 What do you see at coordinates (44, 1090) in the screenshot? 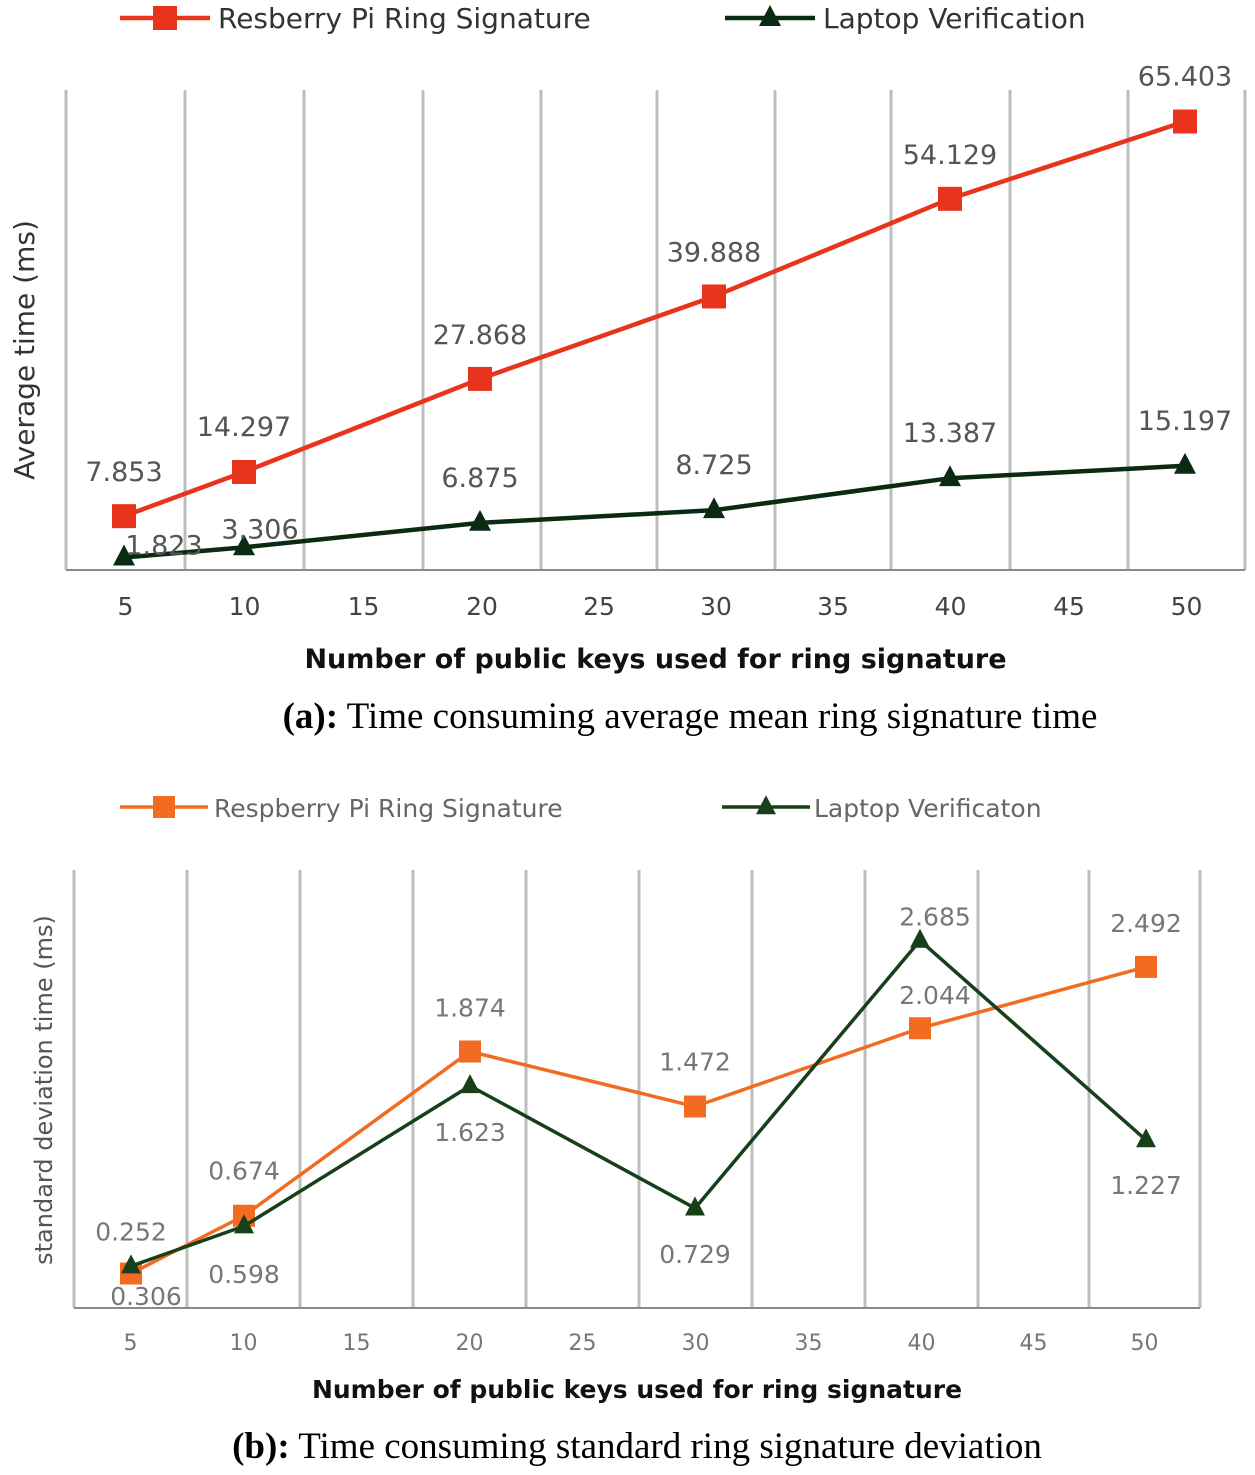
I see `y-axis-title: standard deviation time (ms)` at bounding box center [44, 1090].